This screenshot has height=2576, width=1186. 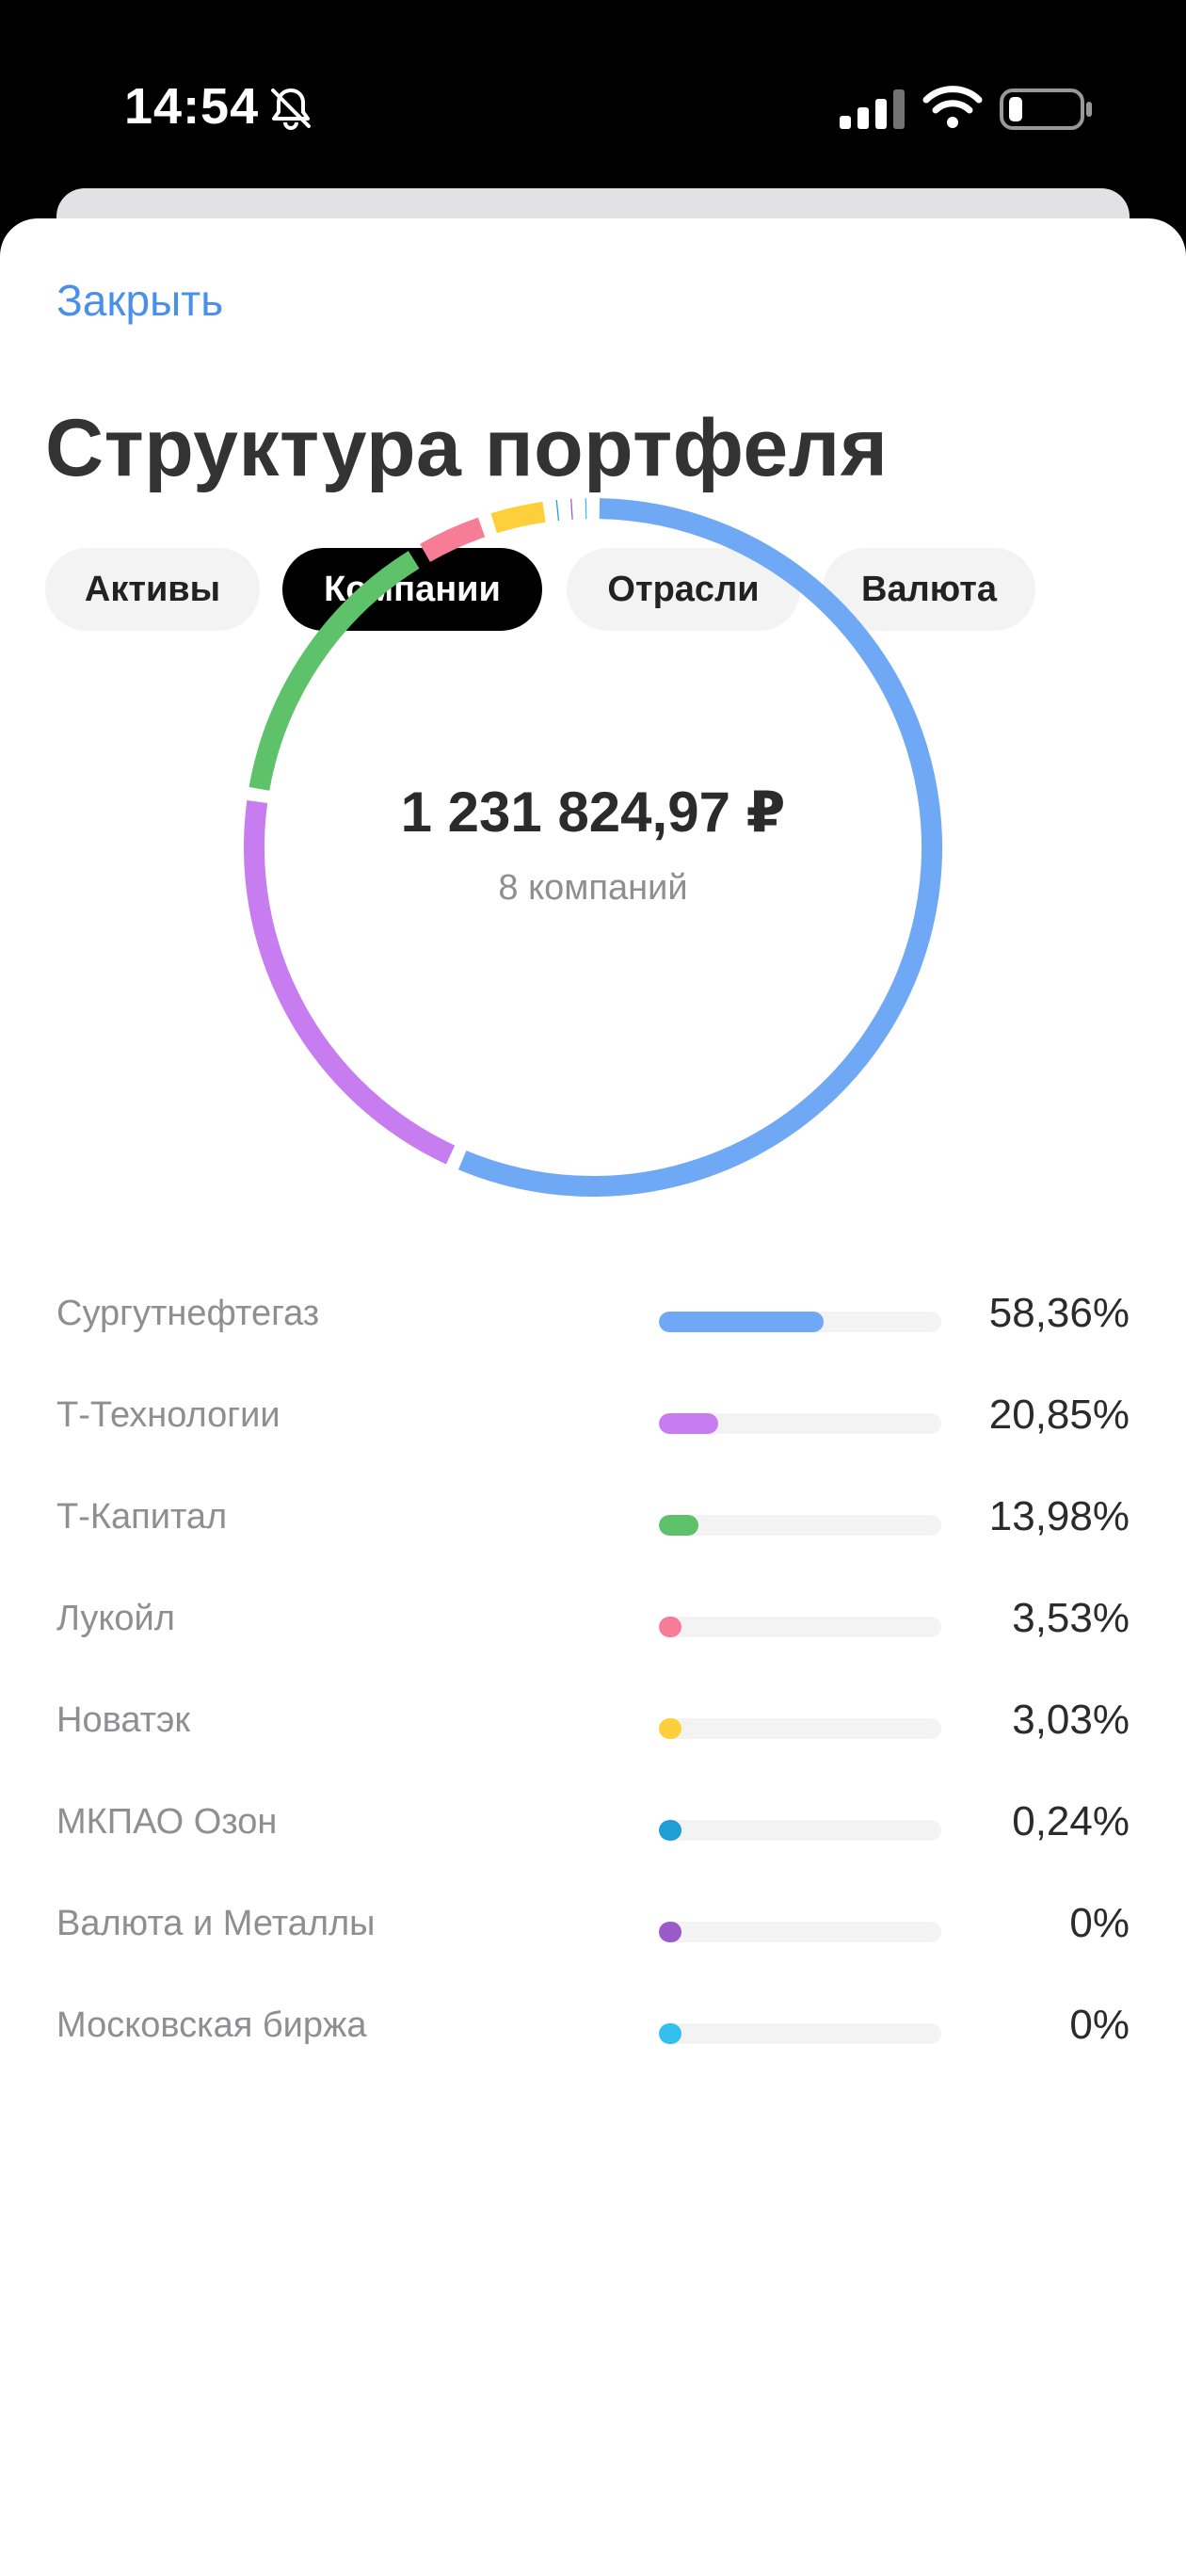 I want to click on close-button: Закрыть, so click(x=140, y=300).